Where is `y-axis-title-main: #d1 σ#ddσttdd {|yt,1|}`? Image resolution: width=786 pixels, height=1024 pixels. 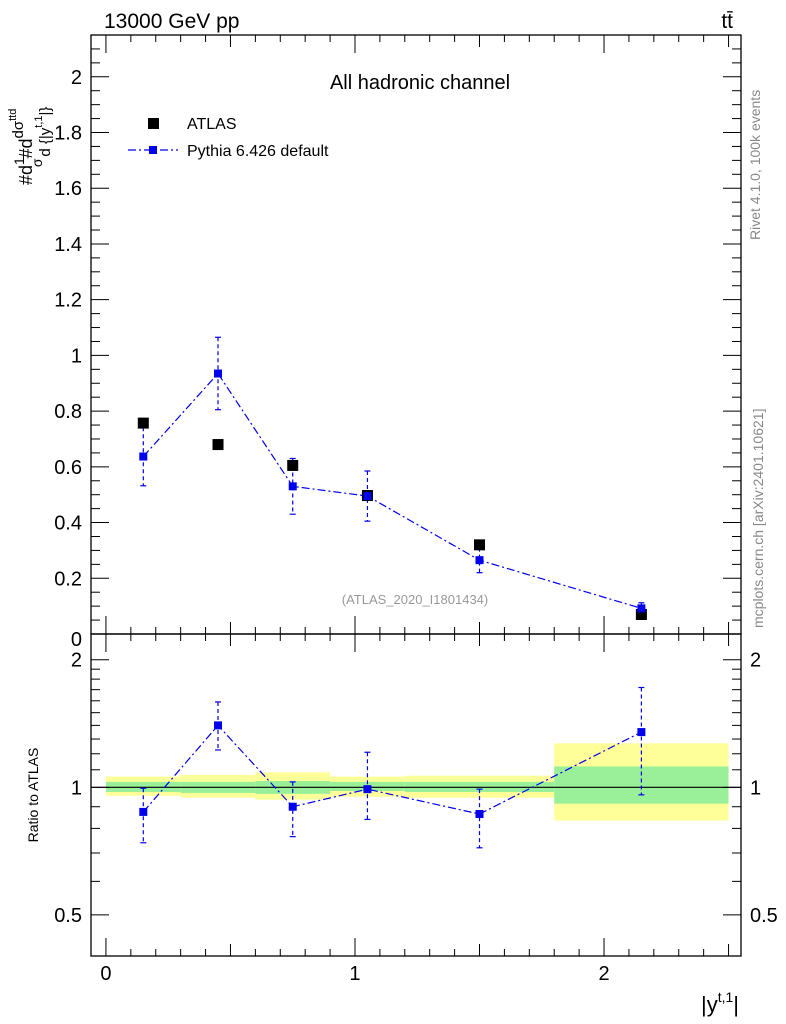 y-axis-title-main: #d1 σ#ddσttdd {|yt,1|} is located at coordinates (30, 146).